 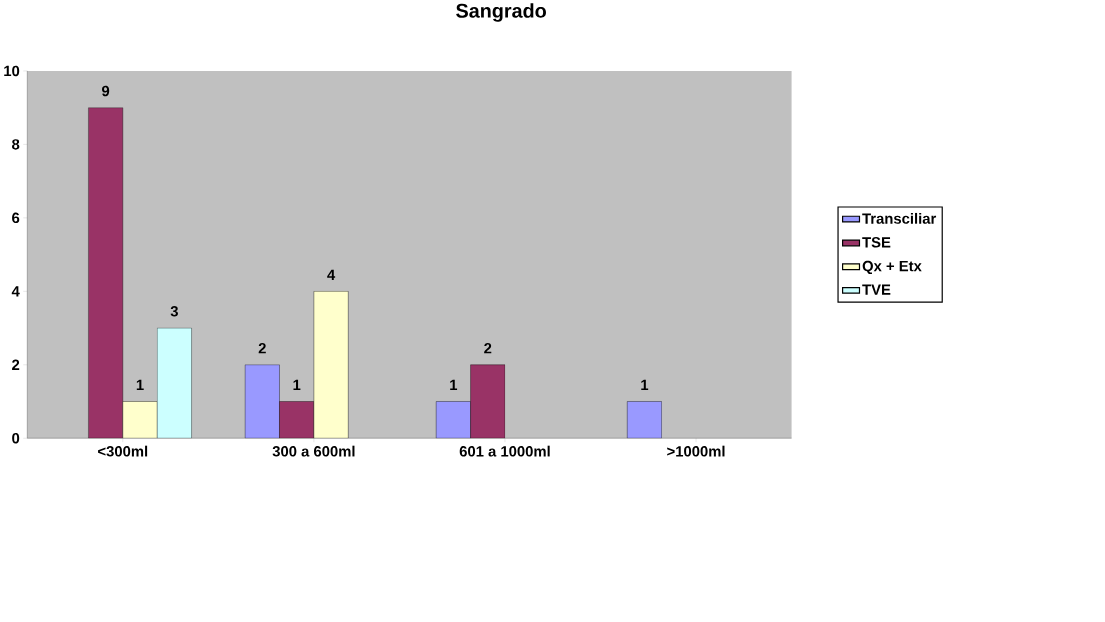 What do you see at coordinates (12, 71) in the screenshot?
I see `y-tick-label: 10` at bounding box center [12, 71].